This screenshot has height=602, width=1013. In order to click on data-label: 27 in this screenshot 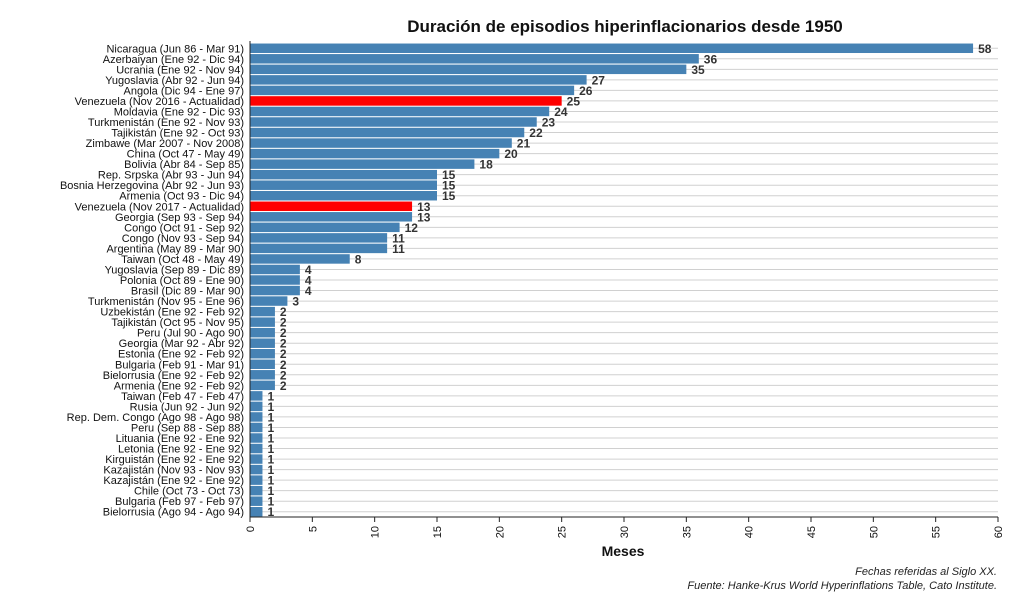, I will do `click(599, 80)`.